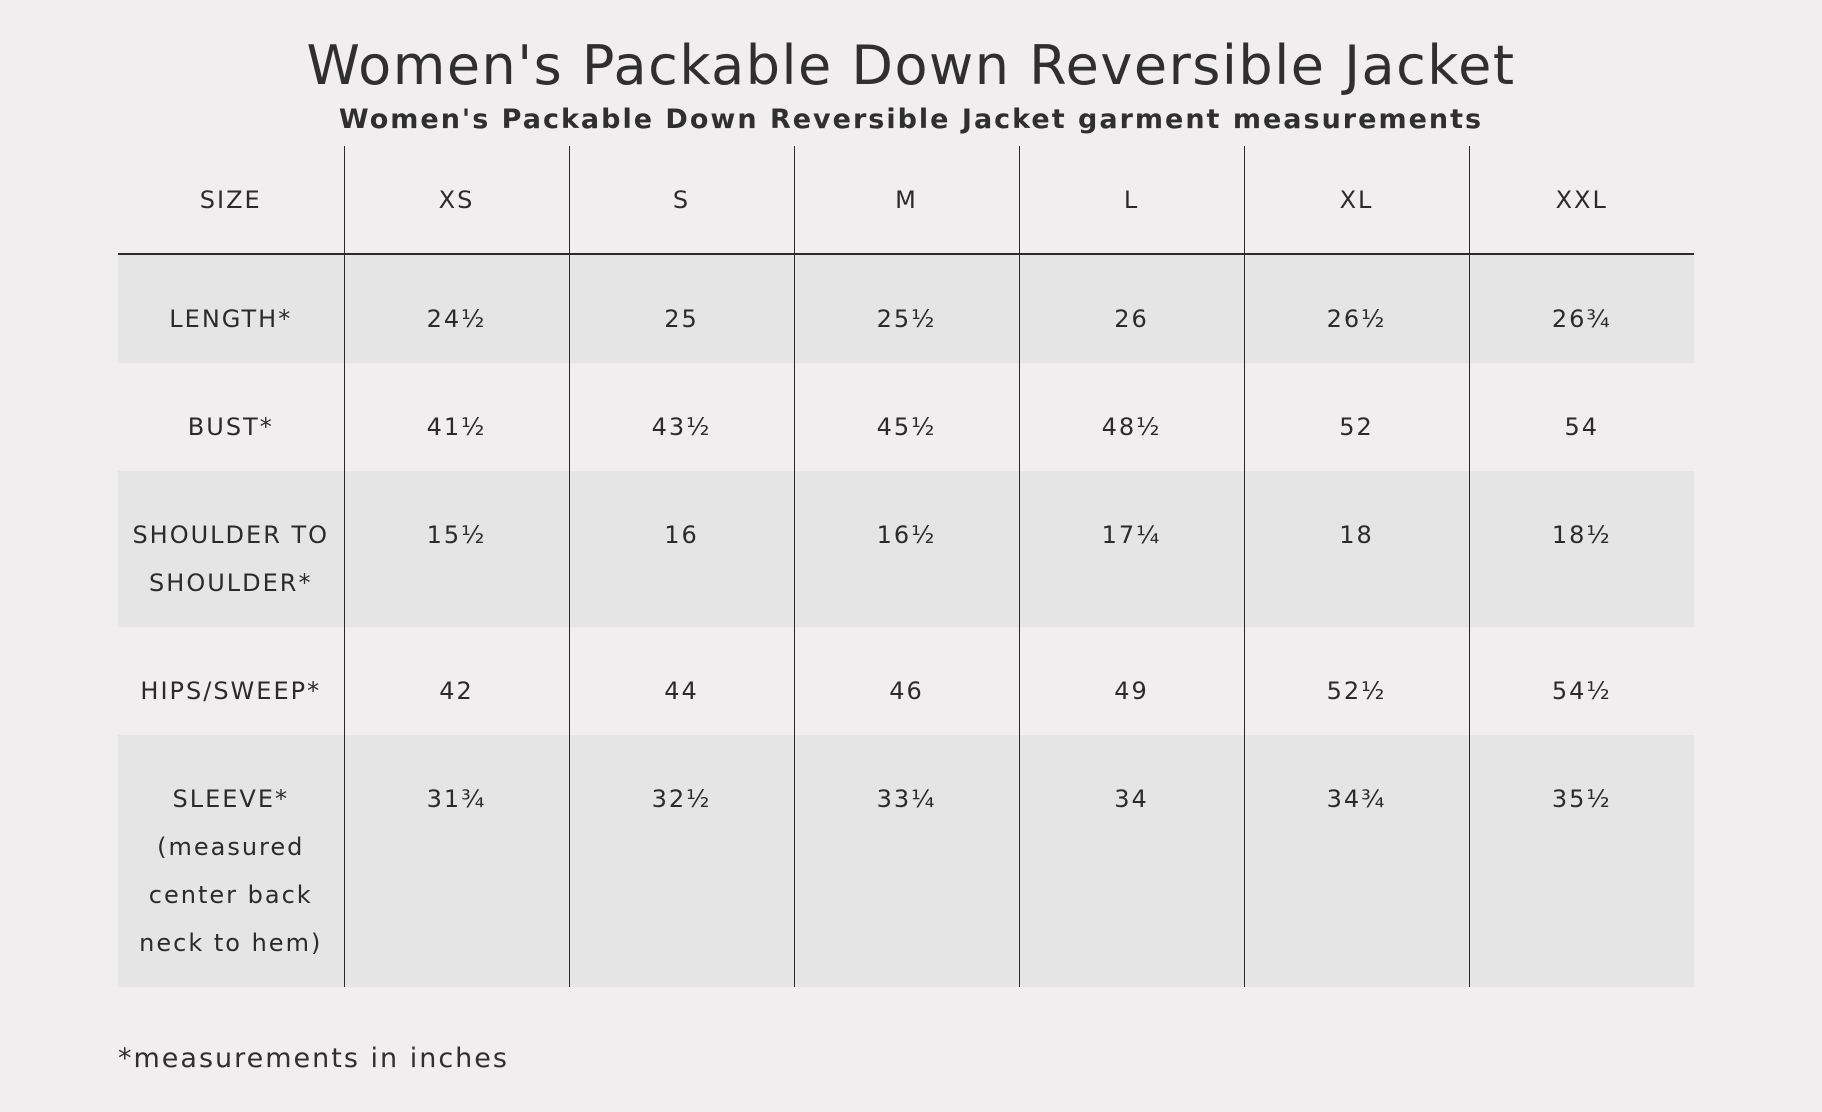  Describe the element at coordinates (1356, 681) in the screenshot. I see `table-cell: 52½` at that location.